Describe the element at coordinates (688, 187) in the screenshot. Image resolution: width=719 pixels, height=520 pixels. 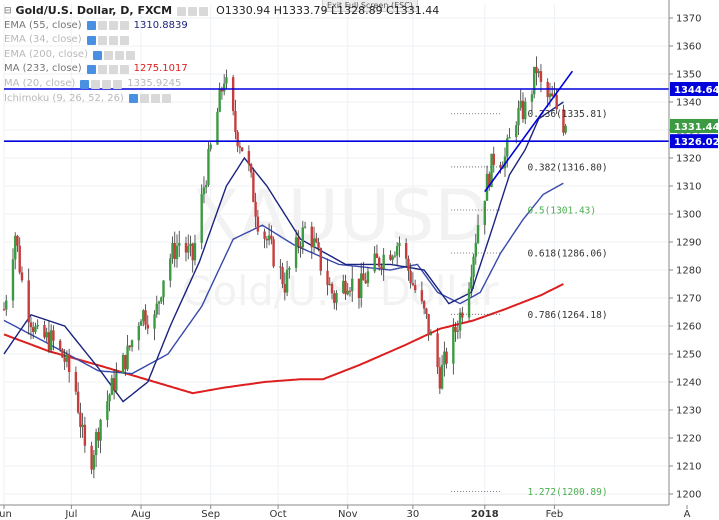
I see `price-tick-label: 1310` at that location.